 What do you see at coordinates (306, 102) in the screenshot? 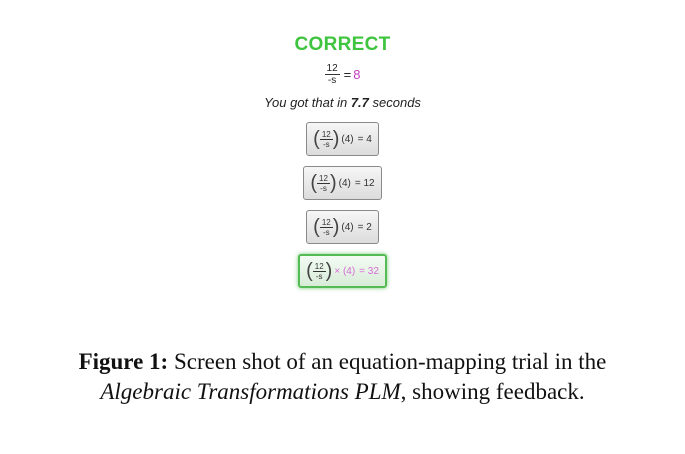
I see `time-prefix: You got that in` at bounding box center [306, 102].